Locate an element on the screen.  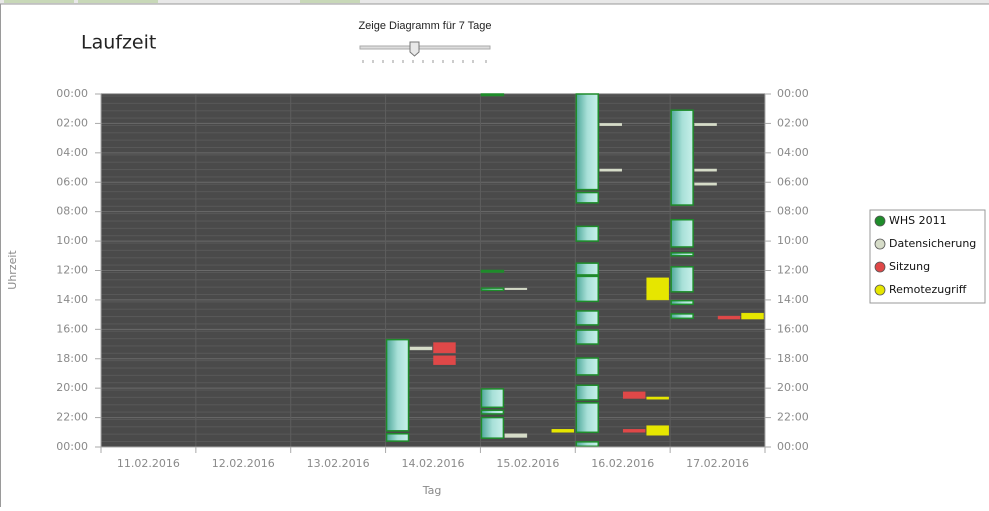
legend-label: WHS 2011 is located at coordinates (918, 220).